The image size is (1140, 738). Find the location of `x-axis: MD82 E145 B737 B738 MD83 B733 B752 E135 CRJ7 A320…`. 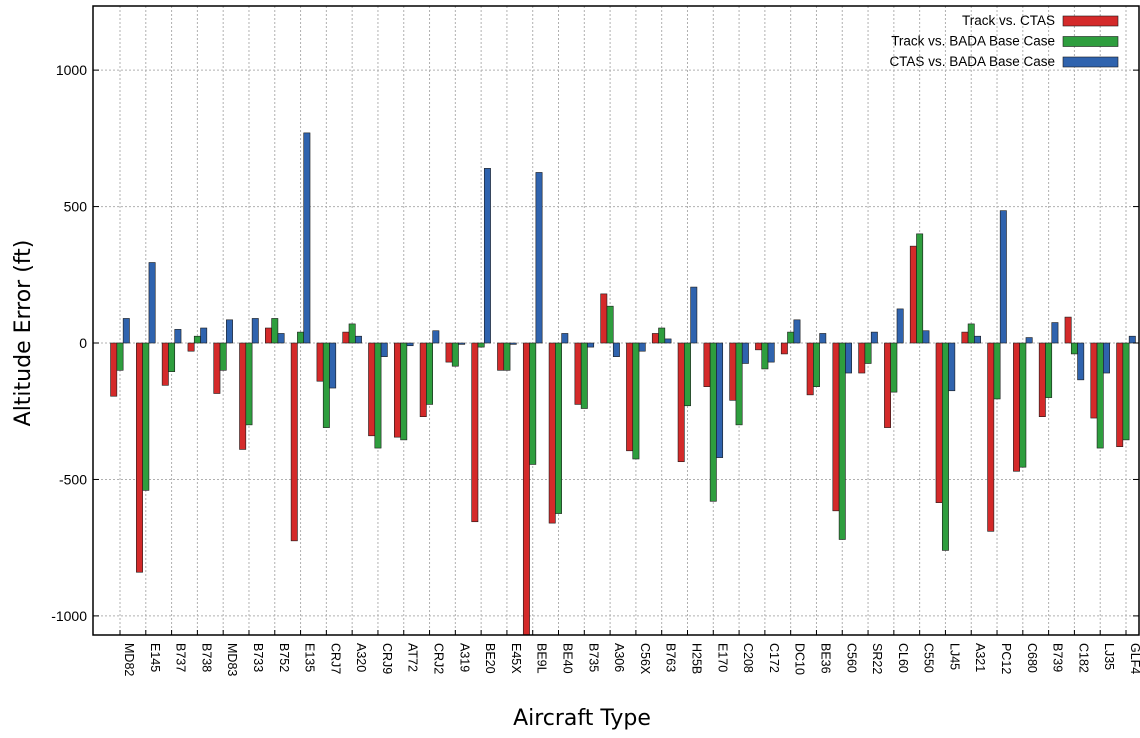

x-axis: MD82 E145 B737 B738 MD83 B733 B752 E135 CRJ7 A320… is located at coordinates (629, 653).